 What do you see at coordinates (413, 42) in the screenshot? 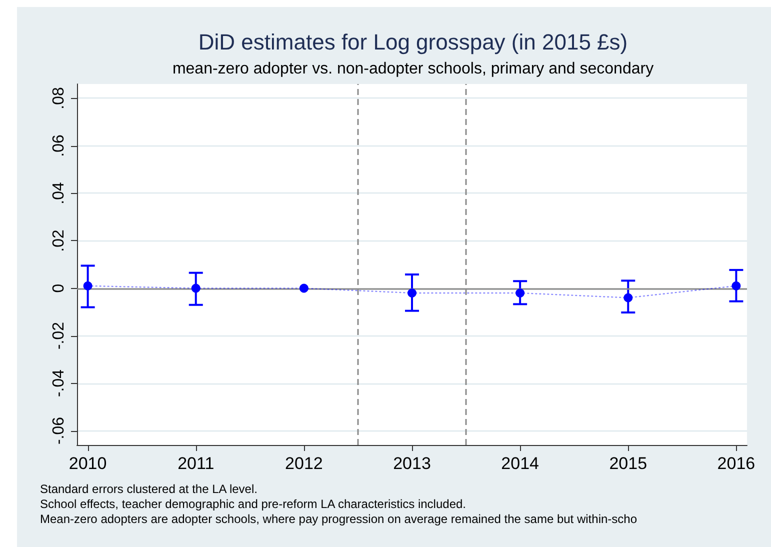
I see `chart-title: DiD estimates for Log grosspay (in 2015 £s)` at bounding box center [413, 42].